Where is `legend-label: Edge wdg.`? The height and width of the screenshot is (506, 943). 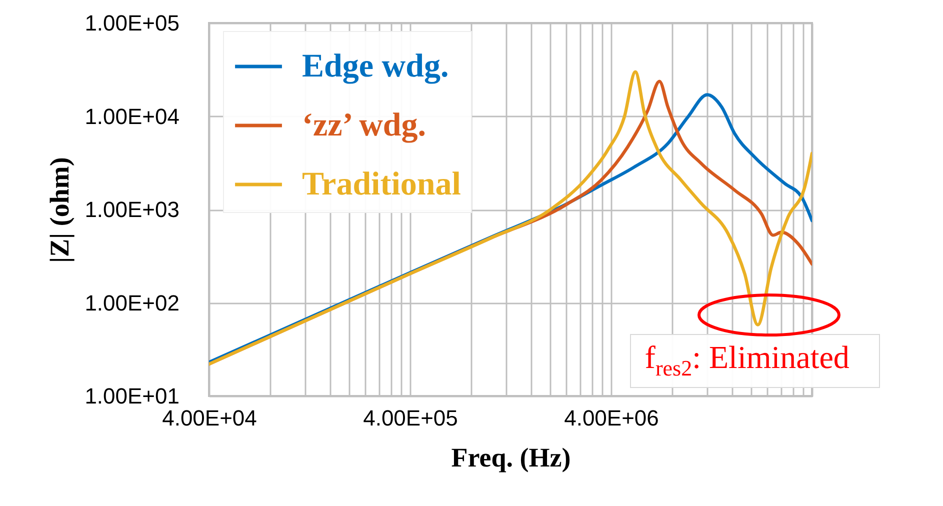
legend-label: Edge wdg. is located at coordinates (375, 66).